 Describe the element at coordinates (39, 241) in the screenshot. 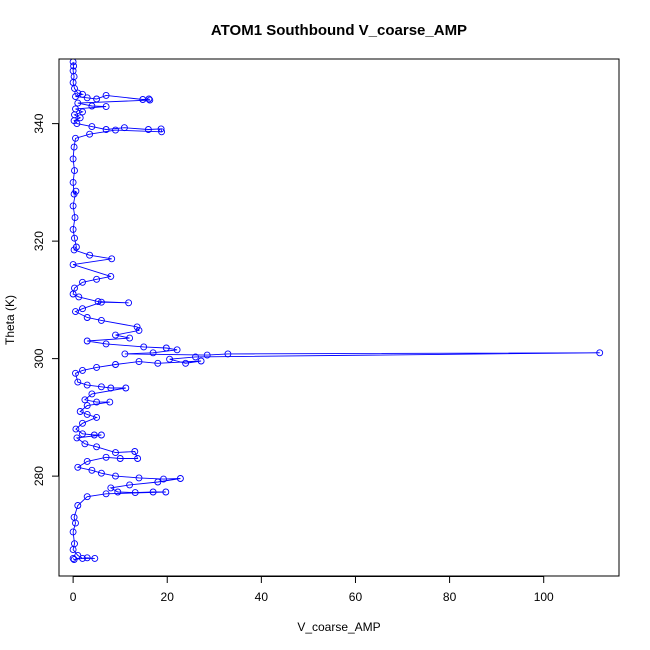

I see `y-tick-label: 320` at that location.